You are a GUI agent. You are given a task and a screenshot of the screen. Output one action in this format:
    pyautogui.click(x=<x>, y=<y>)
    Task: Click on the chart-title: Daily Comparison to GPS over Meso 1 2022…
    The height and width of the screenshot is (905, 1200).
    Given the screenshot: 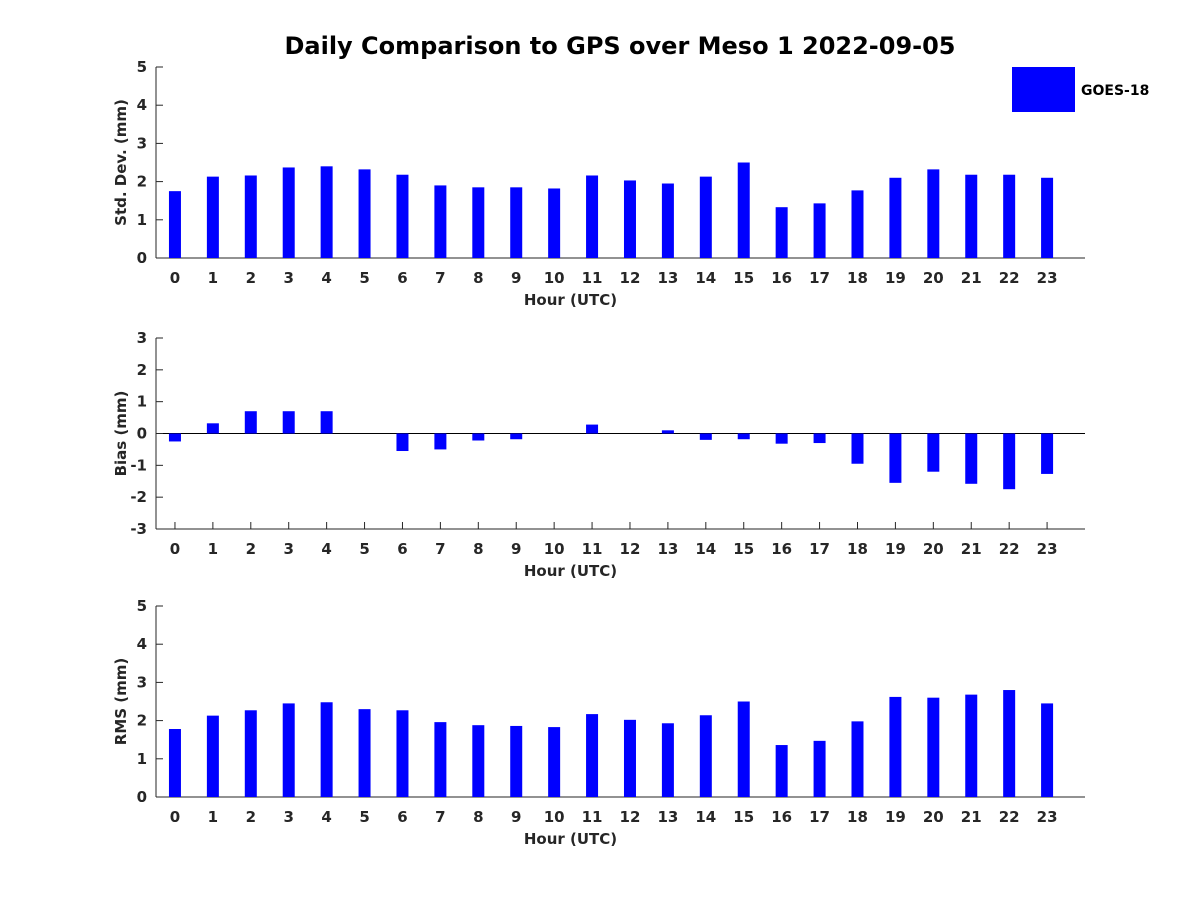 What is the action you would take?
    pyautogui.click(x=619, y=46)
    